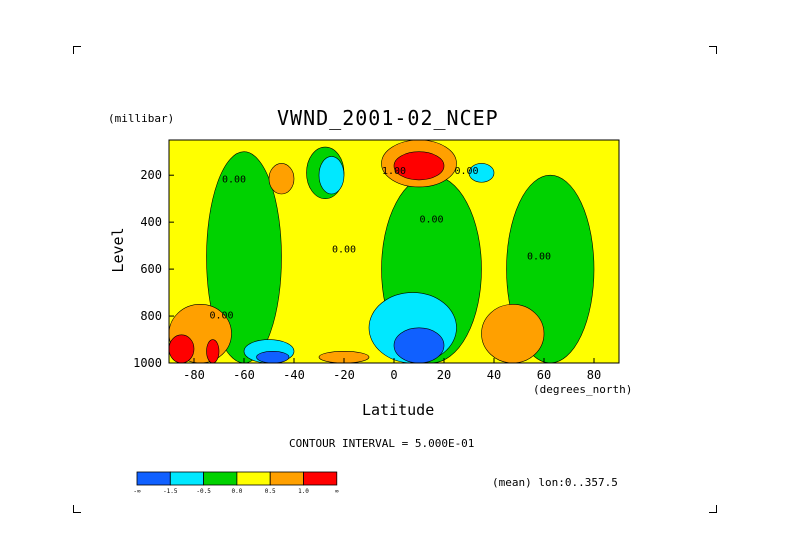 This screenshot has height=558, width=789. I want to click on x-axis-label: Latitude, so click(398, 410).